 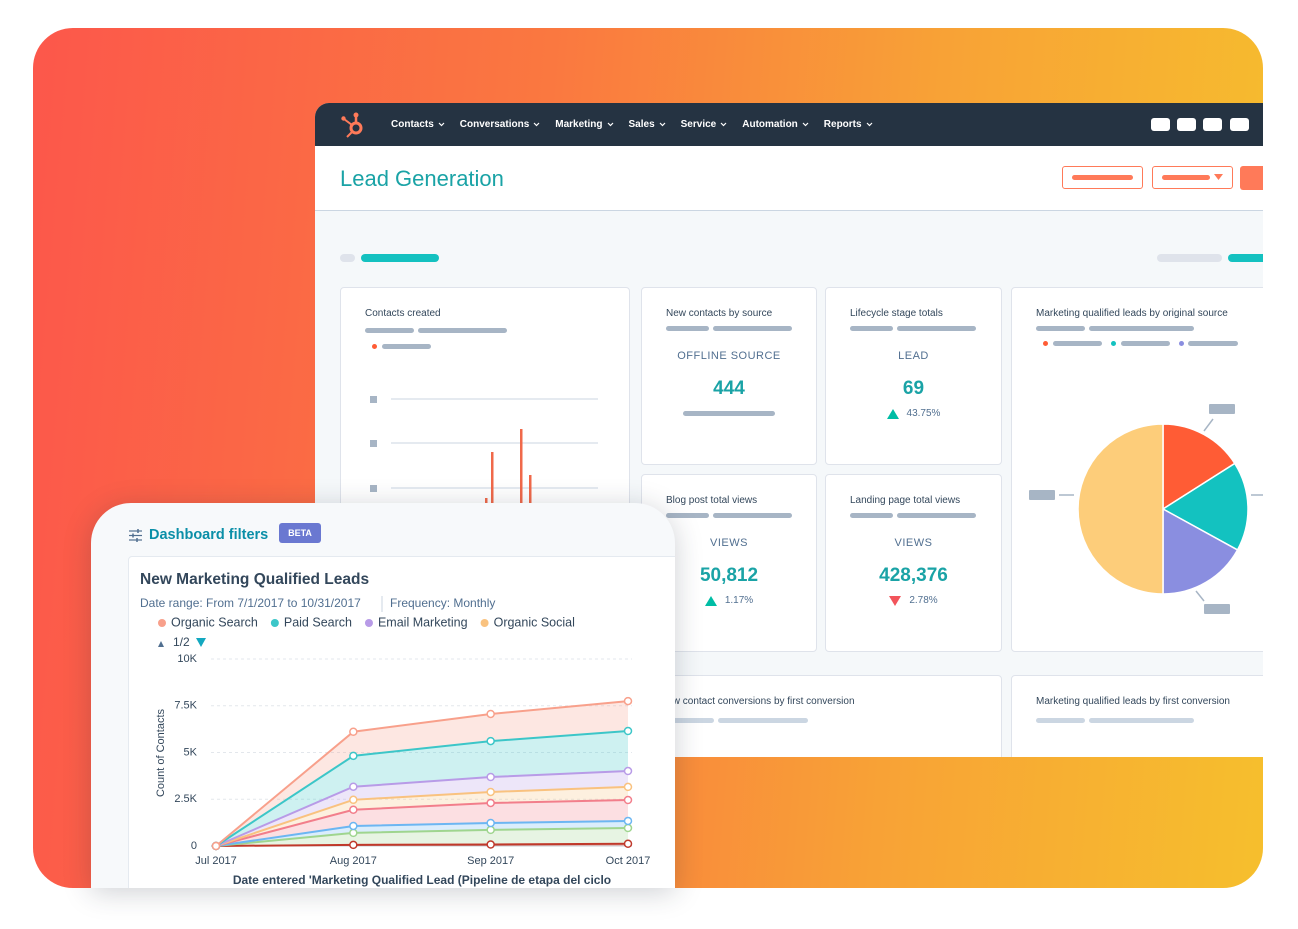 I want to click on pie-chart, so click(x=1146, y=509).